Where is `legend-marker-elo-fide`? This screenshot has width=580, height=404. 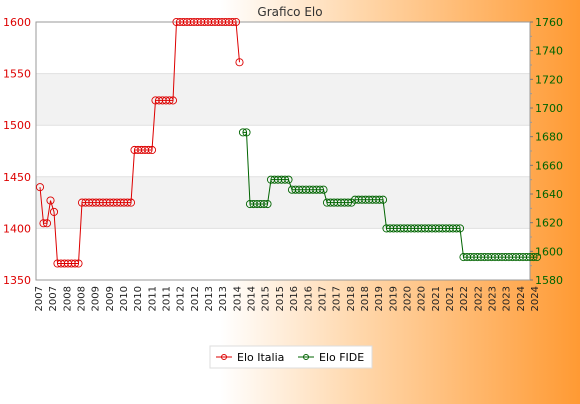 legend-marker-elo-fide is located at coordinates (306, 357).